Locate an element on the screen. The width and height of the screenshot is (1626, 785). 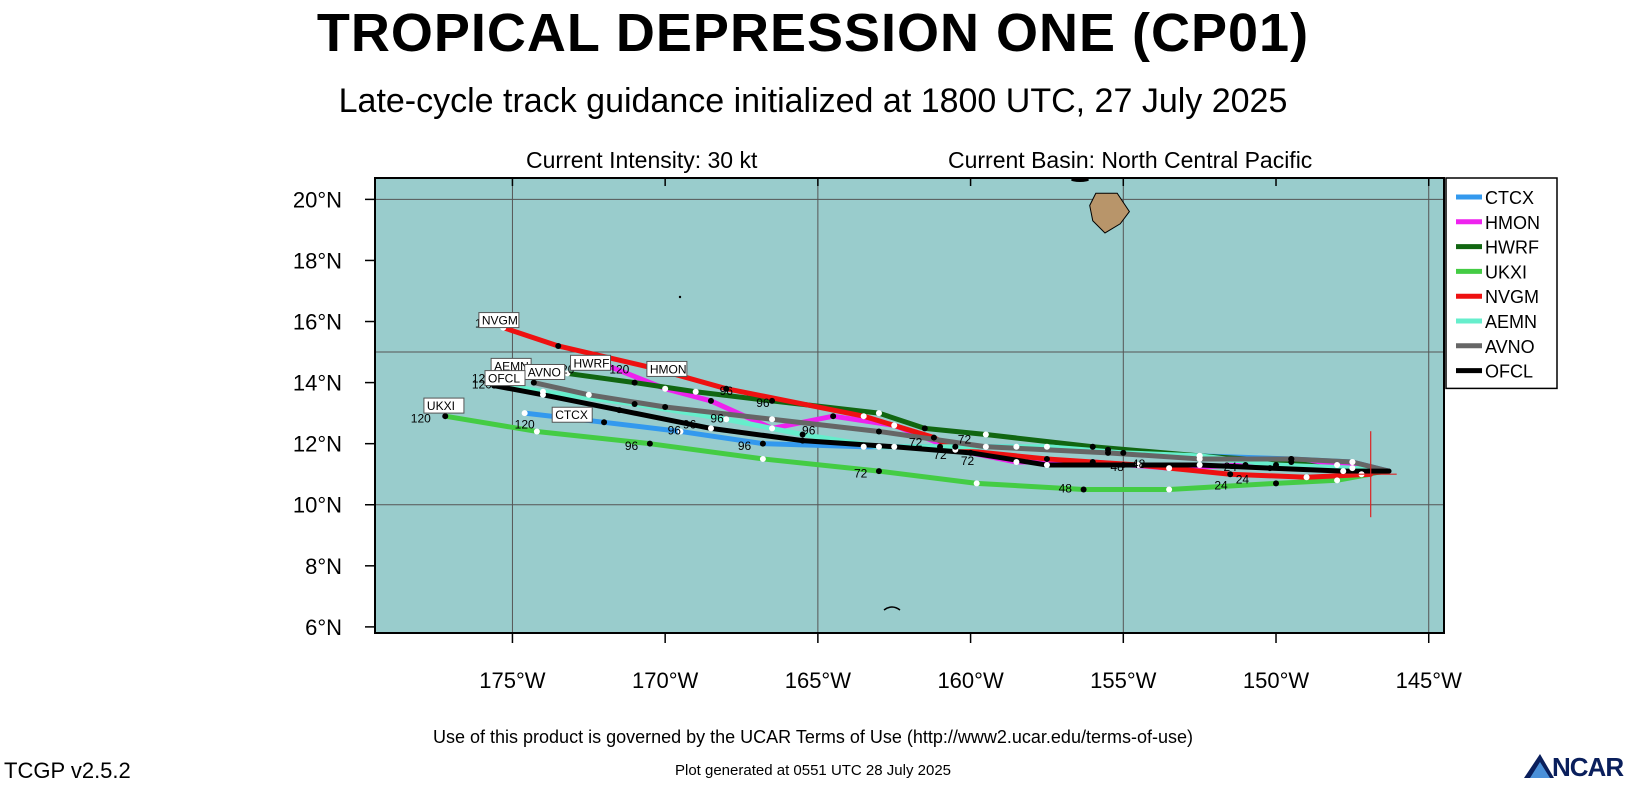
island-dot is located at coordinates (680, 297).